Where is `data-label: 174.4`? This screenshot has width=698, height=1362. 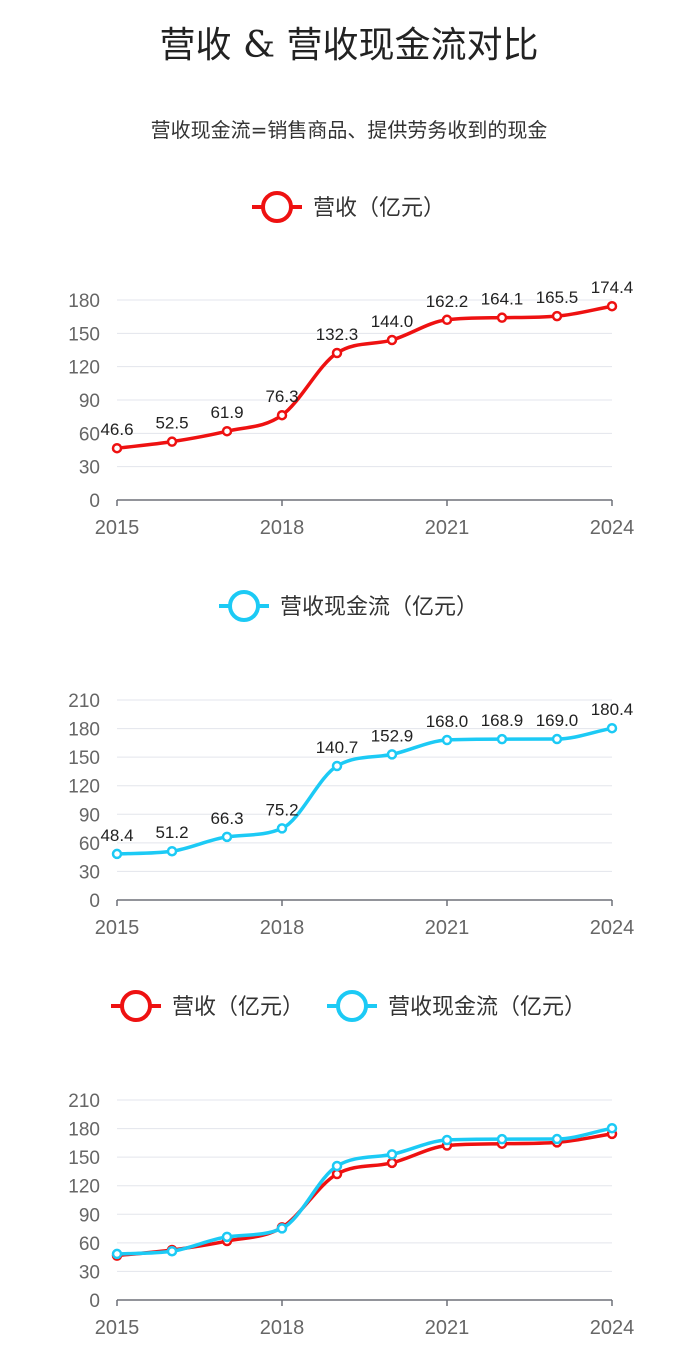
data-label: 174.4 is located at coordinates (612, 287).